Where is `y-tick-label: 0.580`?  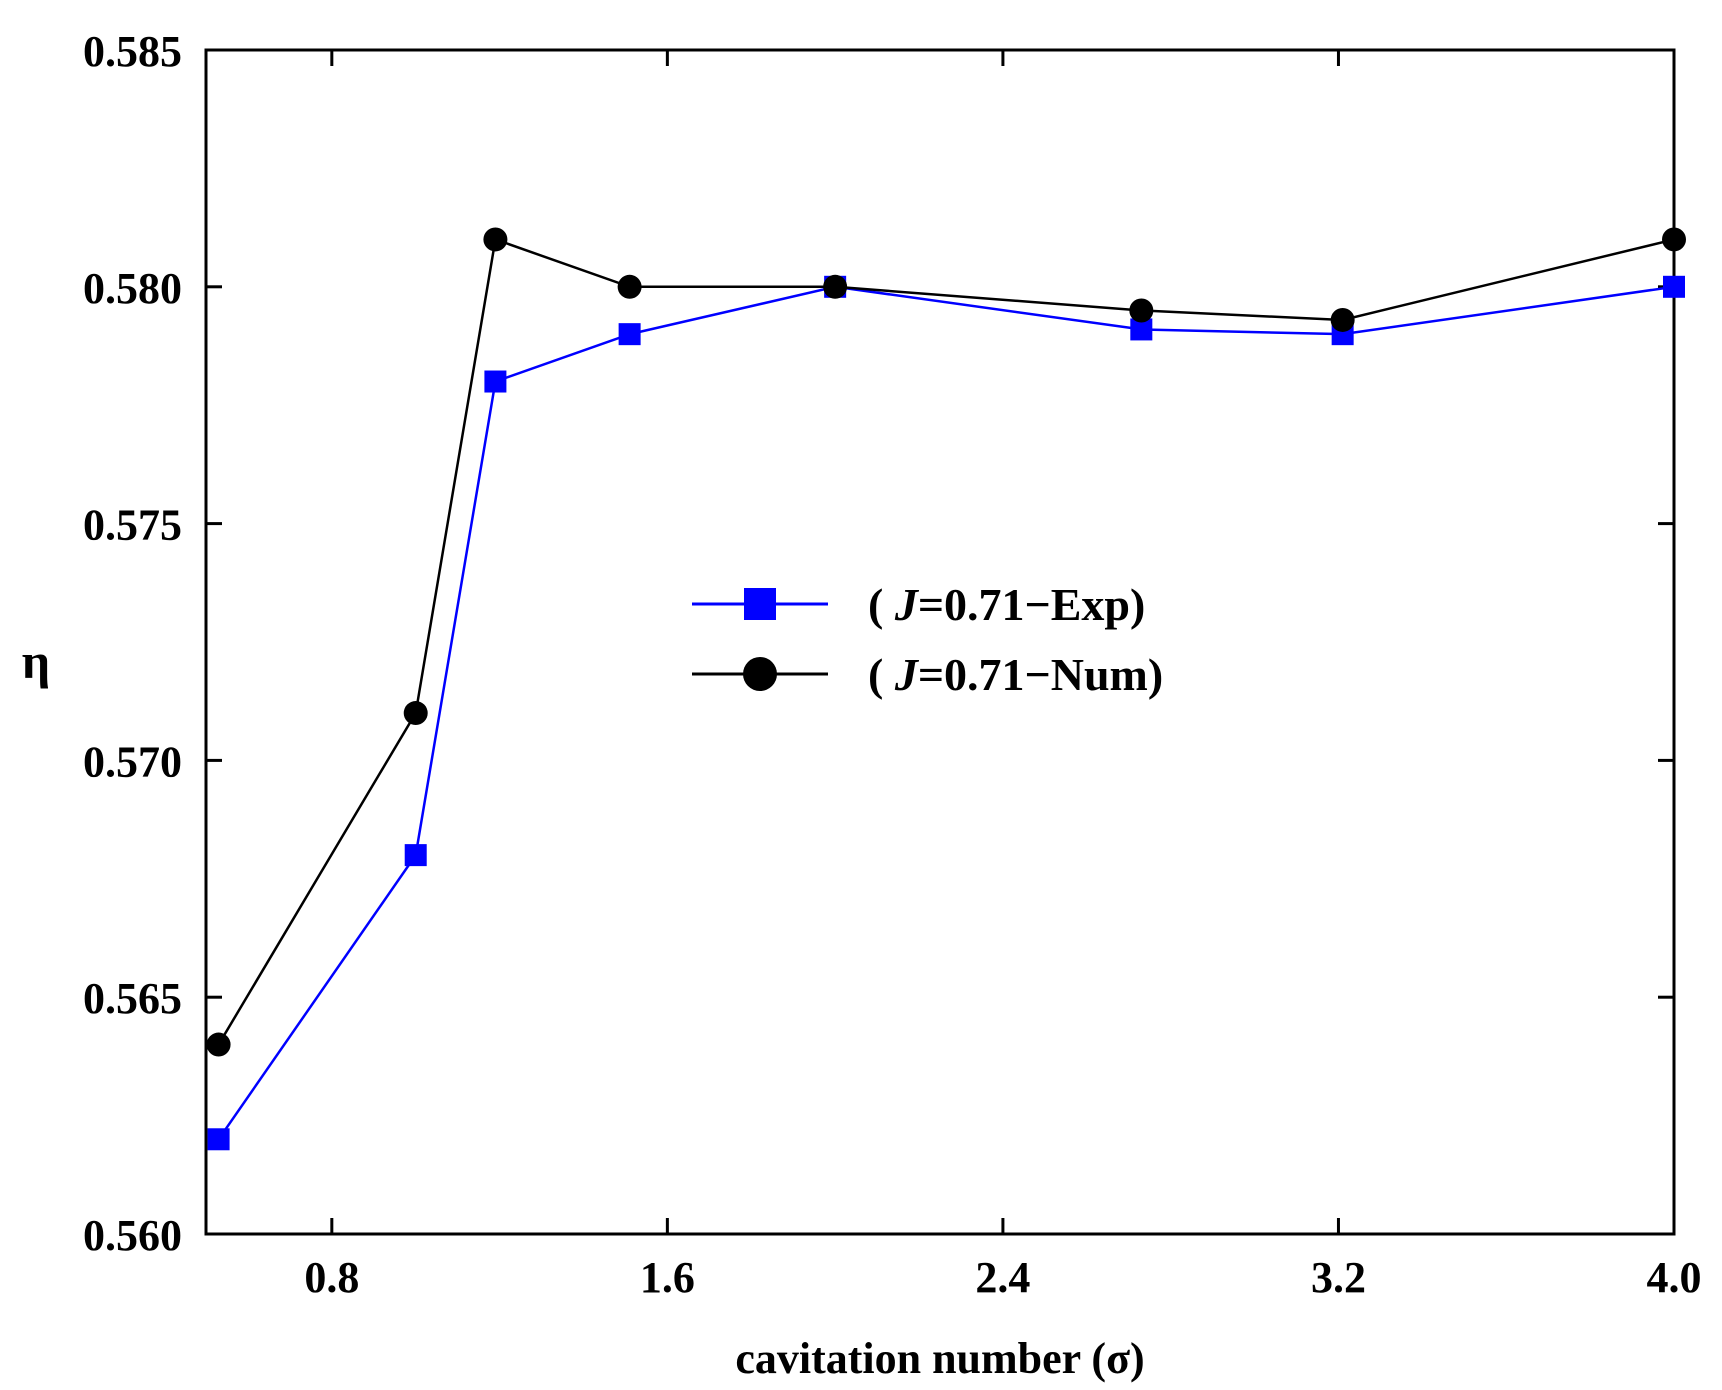 y-tick-label: 0.580 is located at coordinates (132, 288).